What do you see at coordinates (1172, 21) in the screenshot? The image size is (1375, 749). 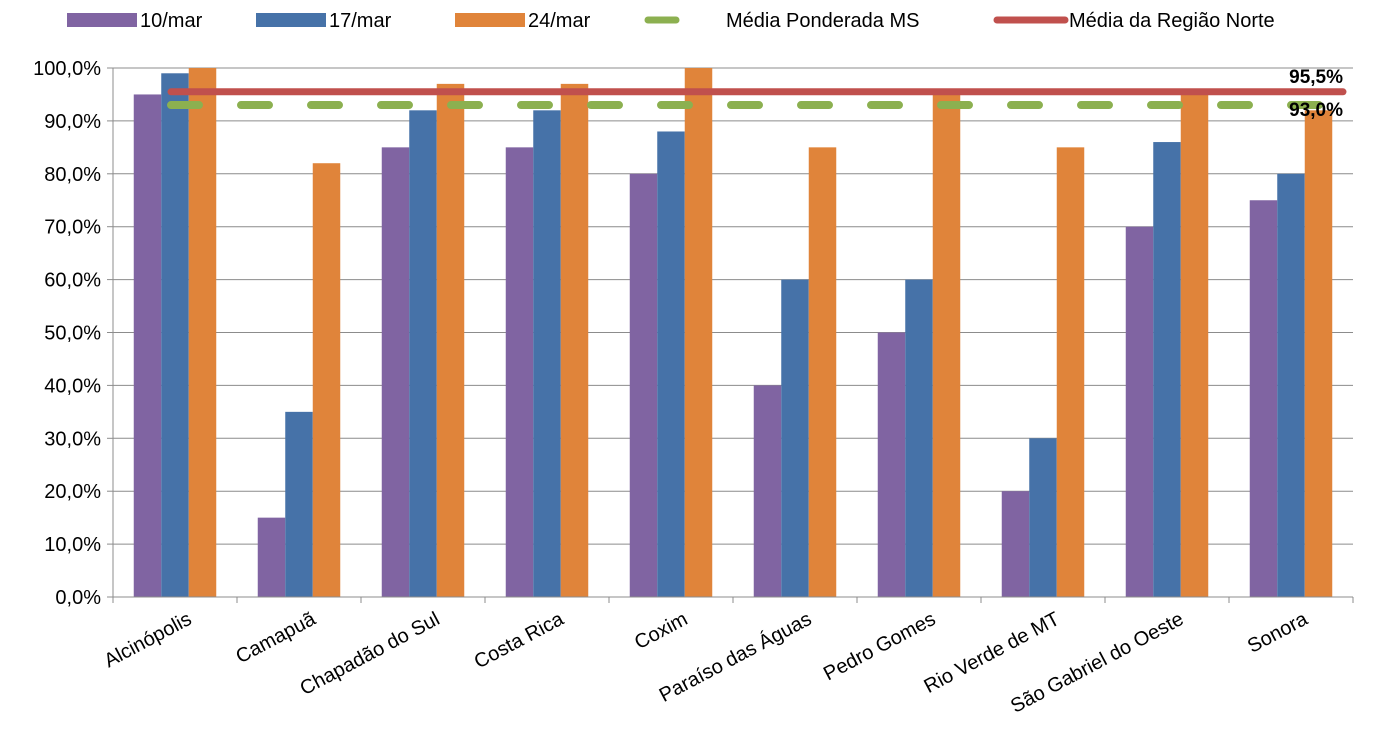 I see `legend-label: Média da Região Norte` at bounding box center [1172, 21].